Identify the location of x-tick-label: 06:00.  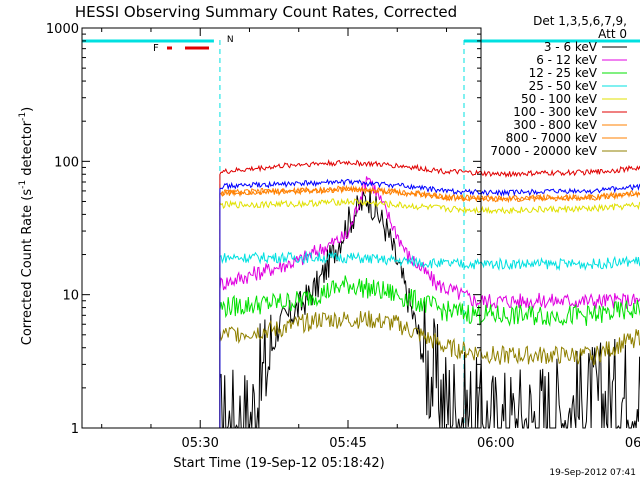
(495, 443).